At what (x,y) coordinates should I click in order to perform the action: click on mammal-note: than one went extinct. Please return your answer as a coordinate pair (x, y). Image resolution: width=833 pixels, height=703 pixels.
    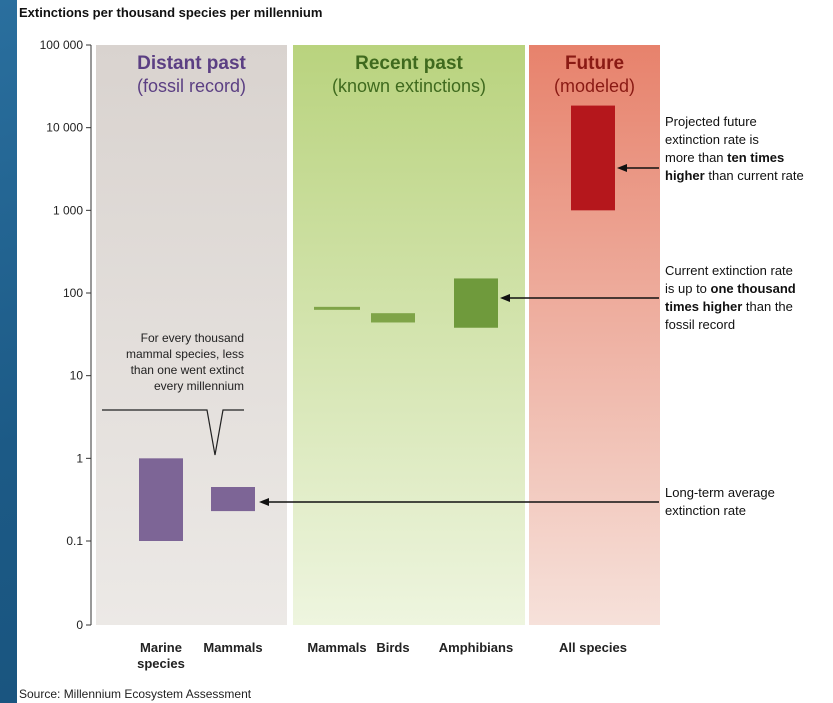
    Looking at the image, I should click on (188, 370).